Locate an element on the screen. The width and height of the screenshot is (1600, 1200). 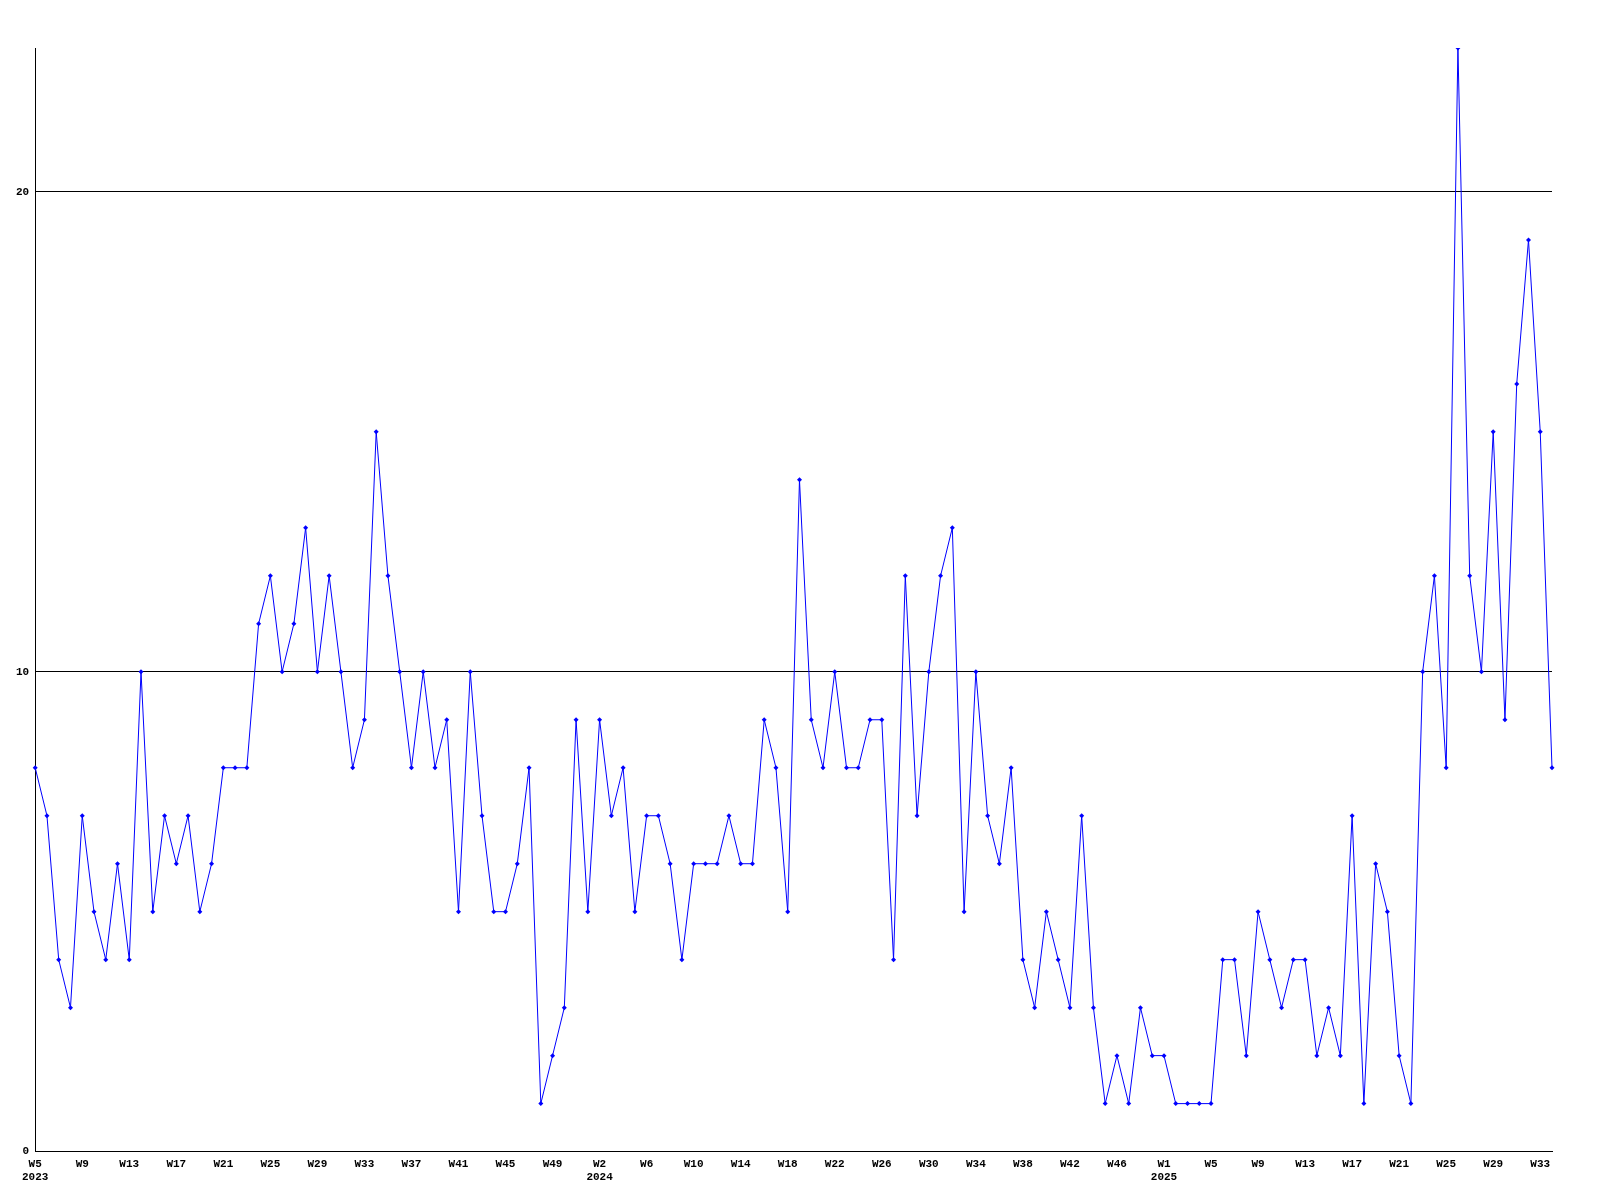
x-tick-label: W34 is located at coordinates (976, 1163).